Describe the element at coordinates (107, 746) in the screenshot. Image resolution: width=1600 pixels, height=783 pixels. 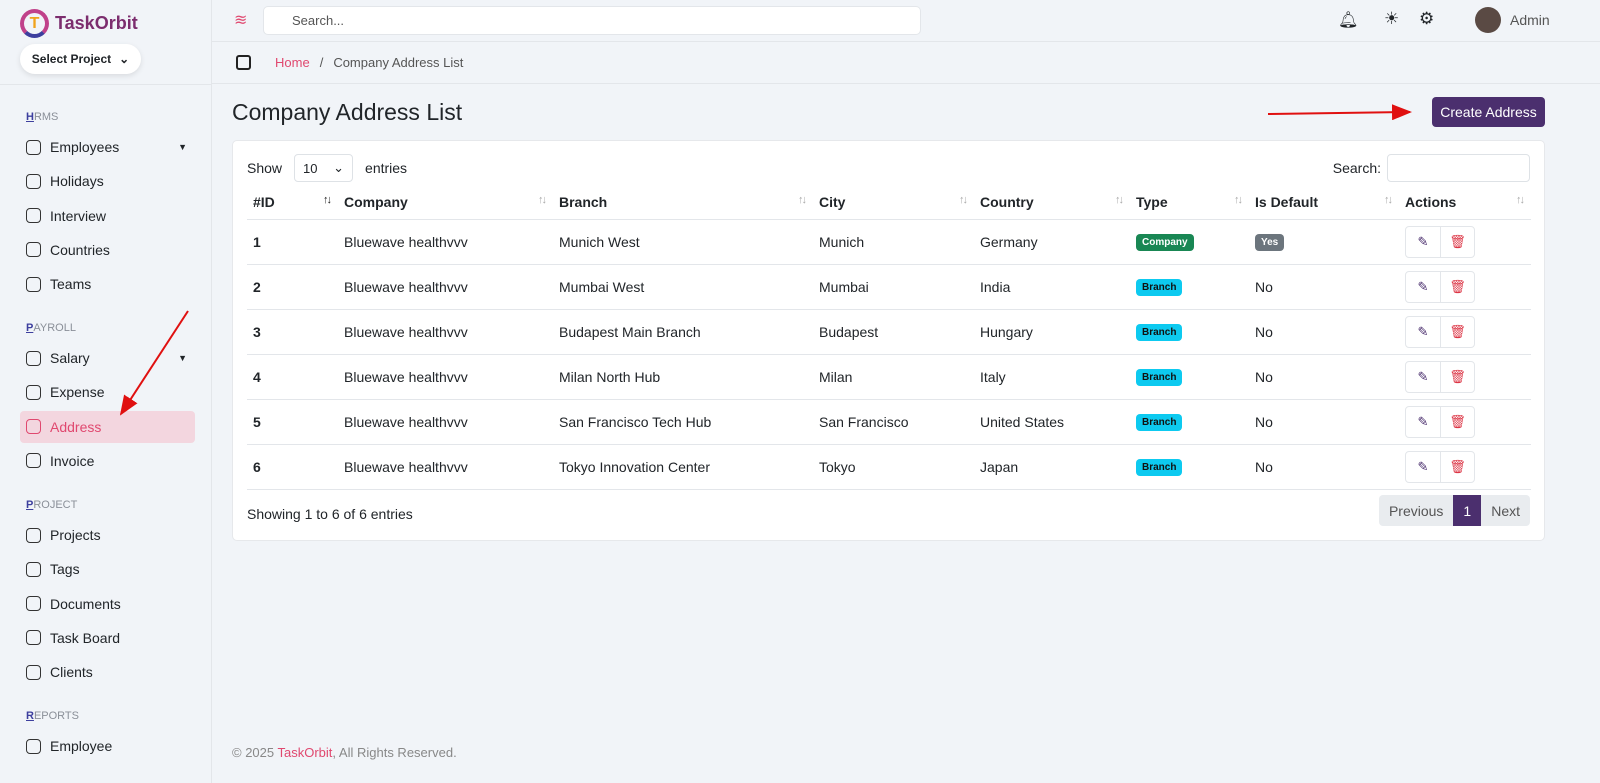
I see `sidebar-item-employee: Employee` at that location.